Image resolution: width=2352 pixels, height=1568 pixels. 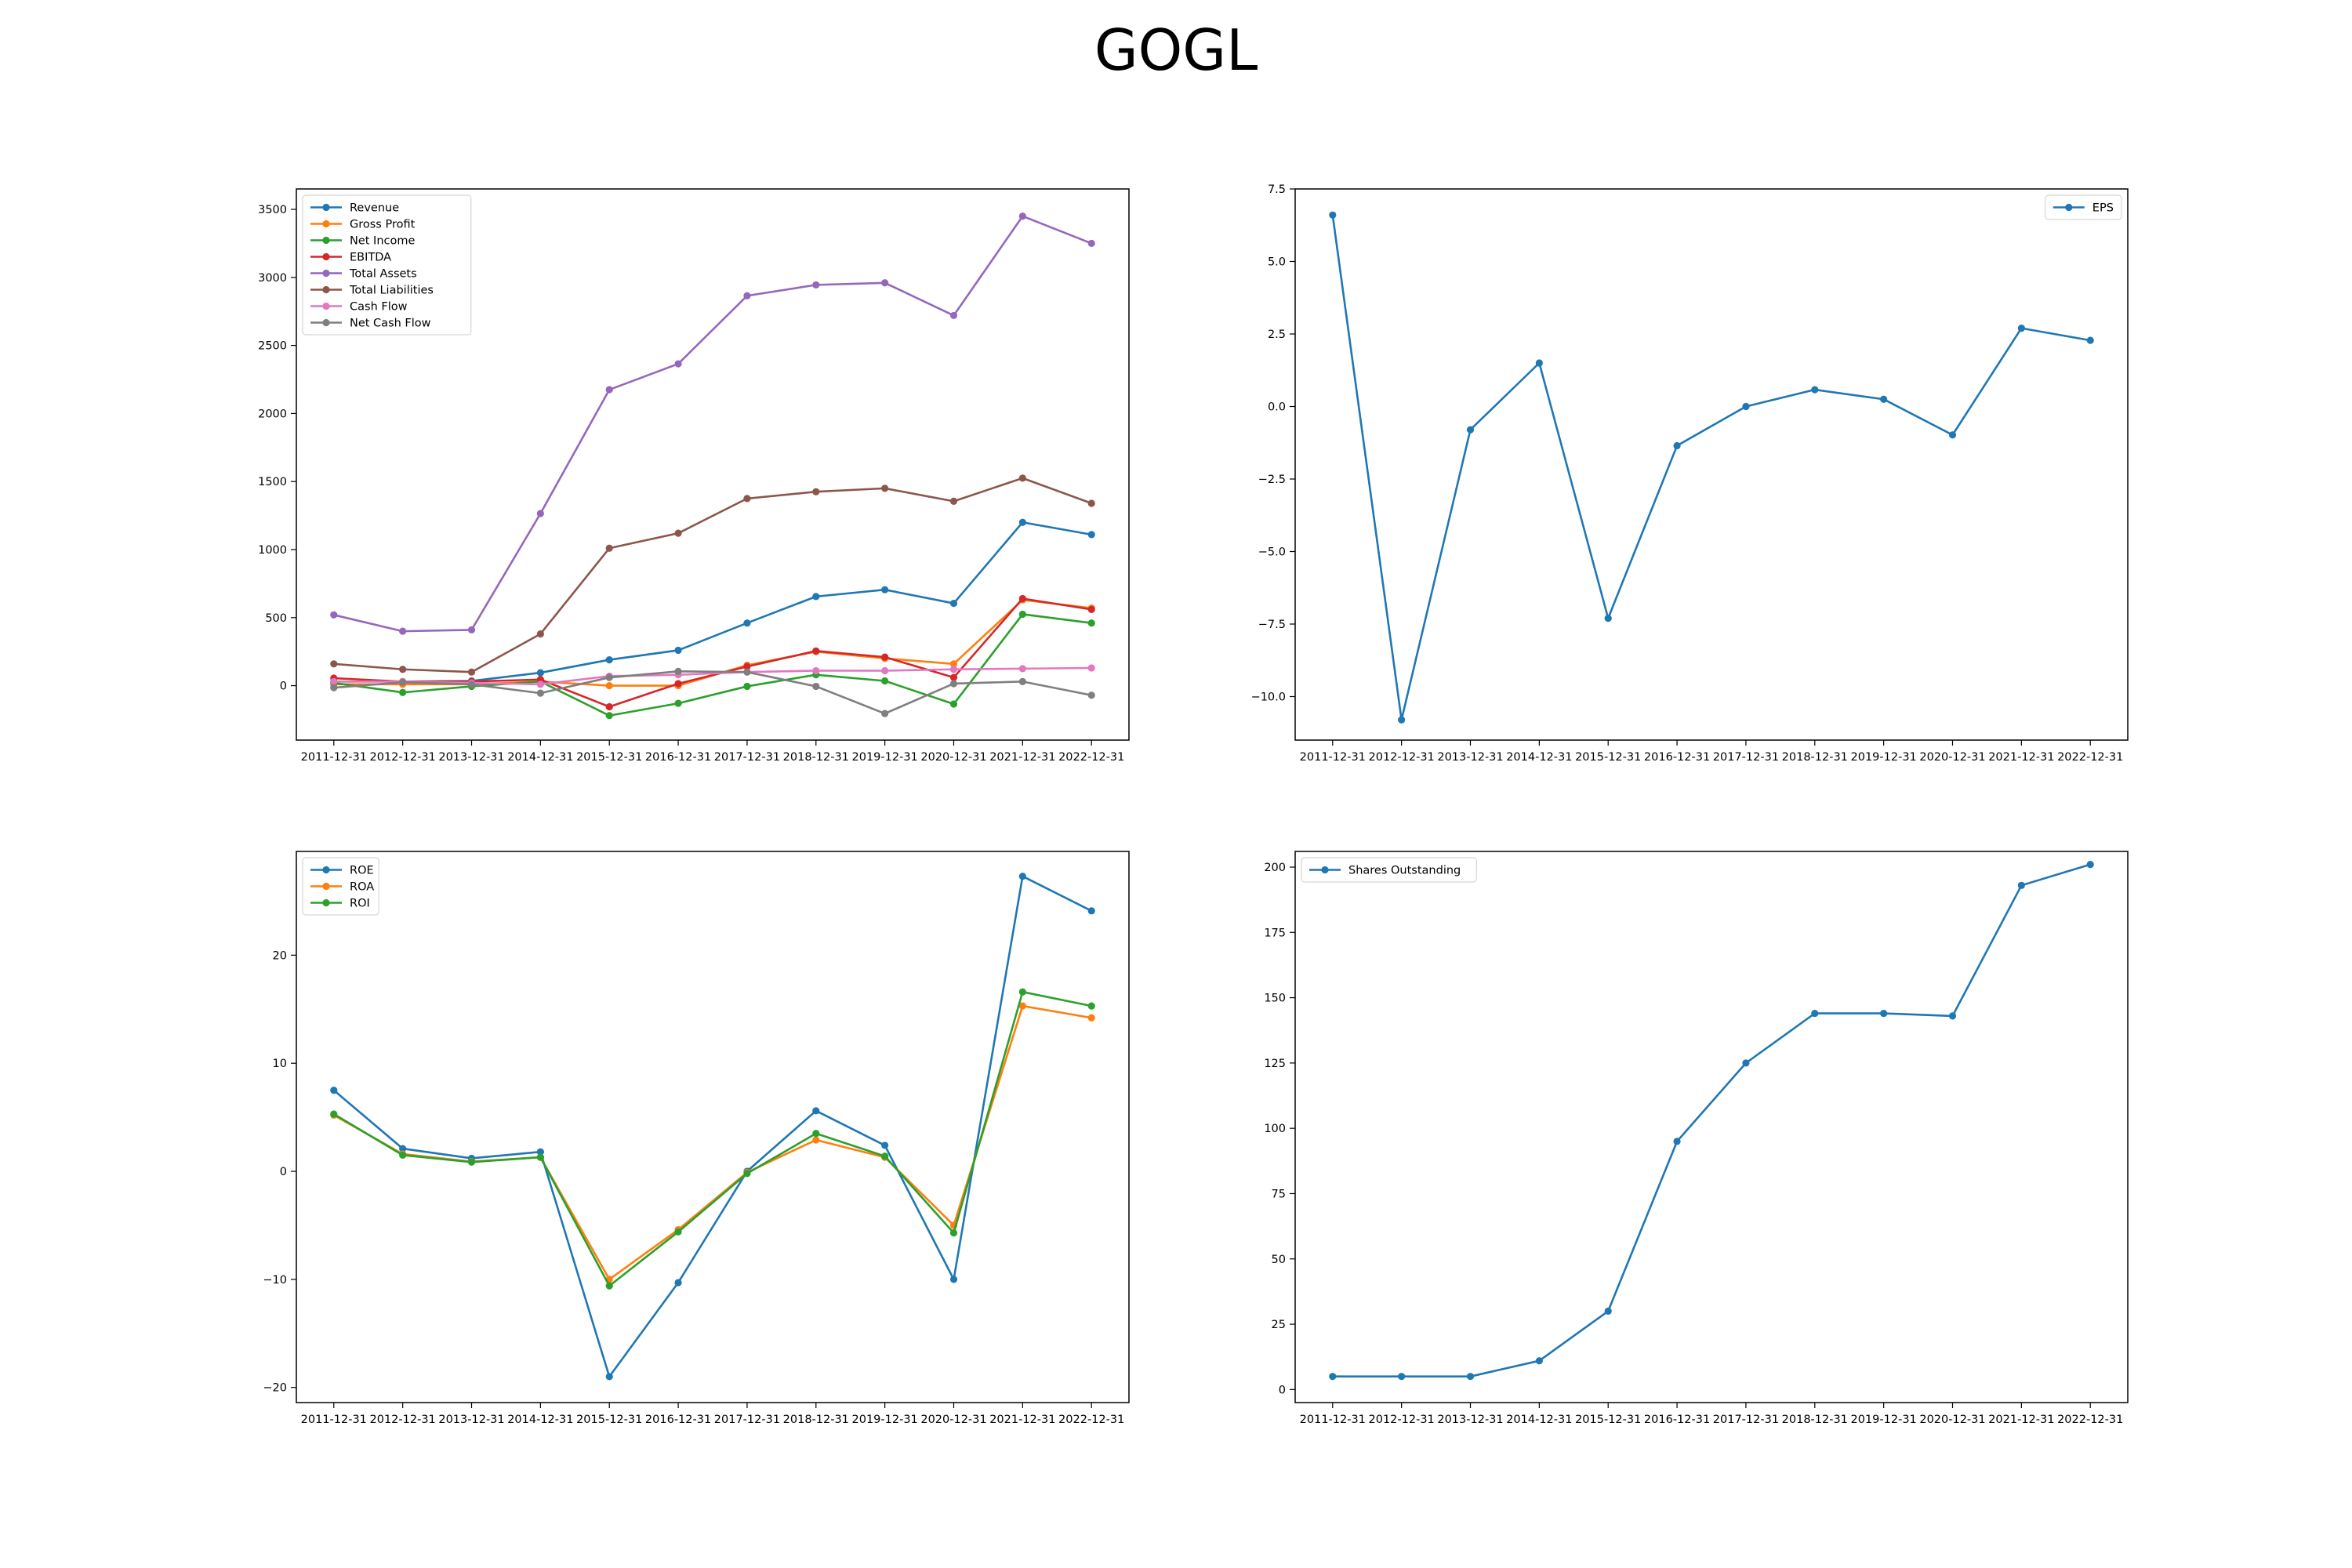 I want to click on data-point-roa, so click(x=1091, y=1018).